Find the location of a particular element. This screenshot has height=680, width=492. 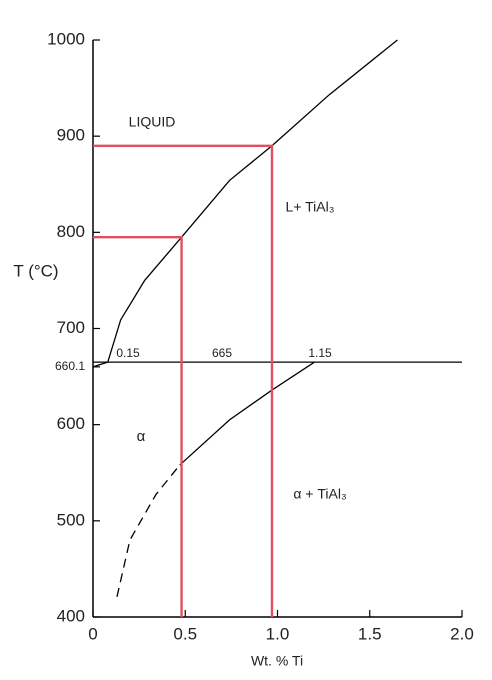

y-tick-label: 500 is located at coordinates (71, 519).